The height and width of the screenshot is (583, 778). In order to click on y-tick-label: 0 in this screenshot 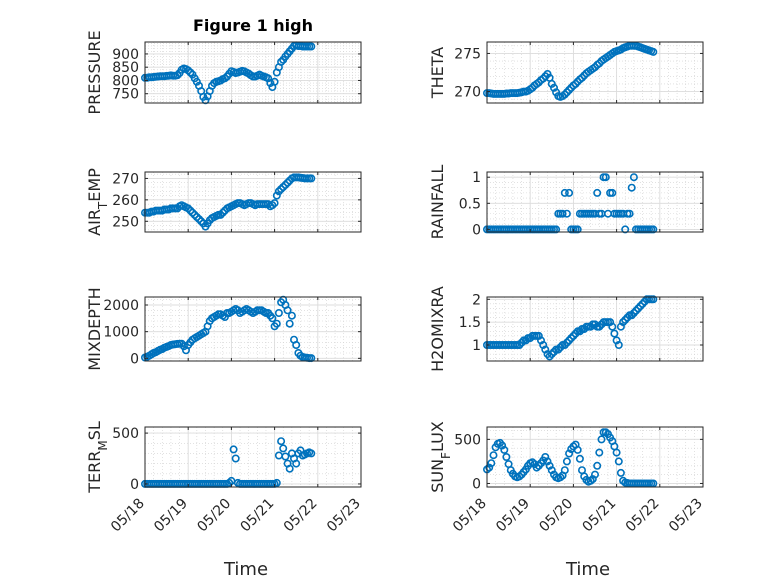, I will do `click(134, 359)`.